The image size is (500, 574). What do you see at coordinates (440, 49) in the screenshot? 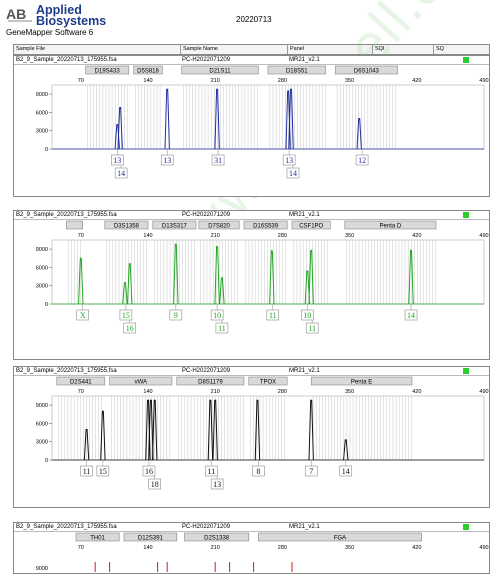
I see `column-sq: SQ` at bounding box center [440, 49].